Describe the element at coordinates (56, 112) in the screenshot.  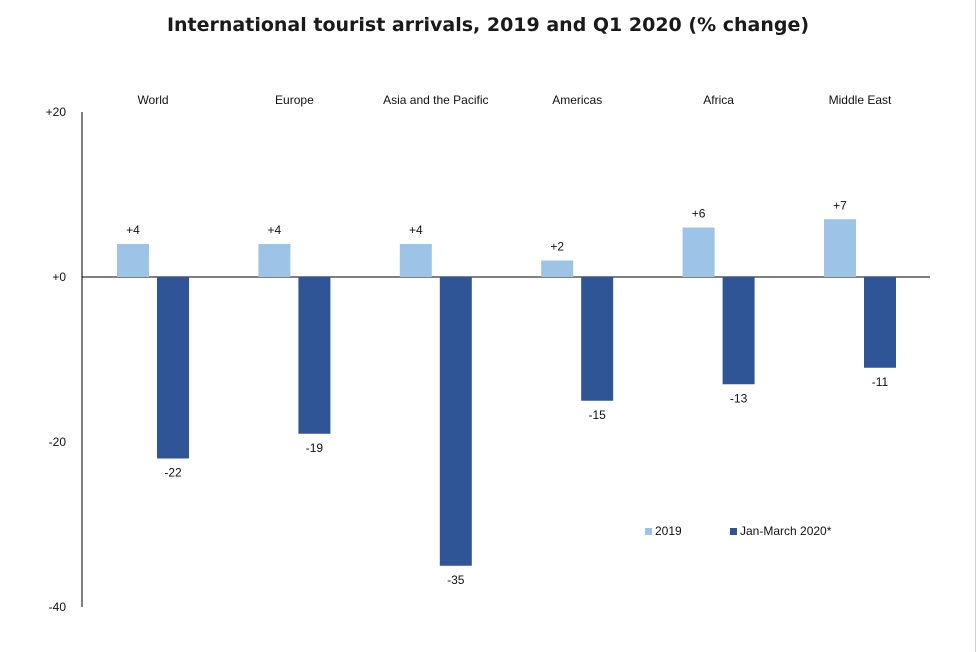
I see `y-tick-label: +20` at that location.